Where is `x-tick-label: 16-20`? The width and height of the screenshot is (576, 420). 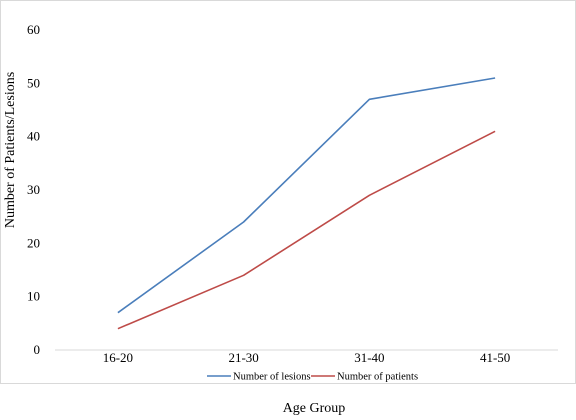
x-tick-label: 16-20 is located at coordinates (118, 357).